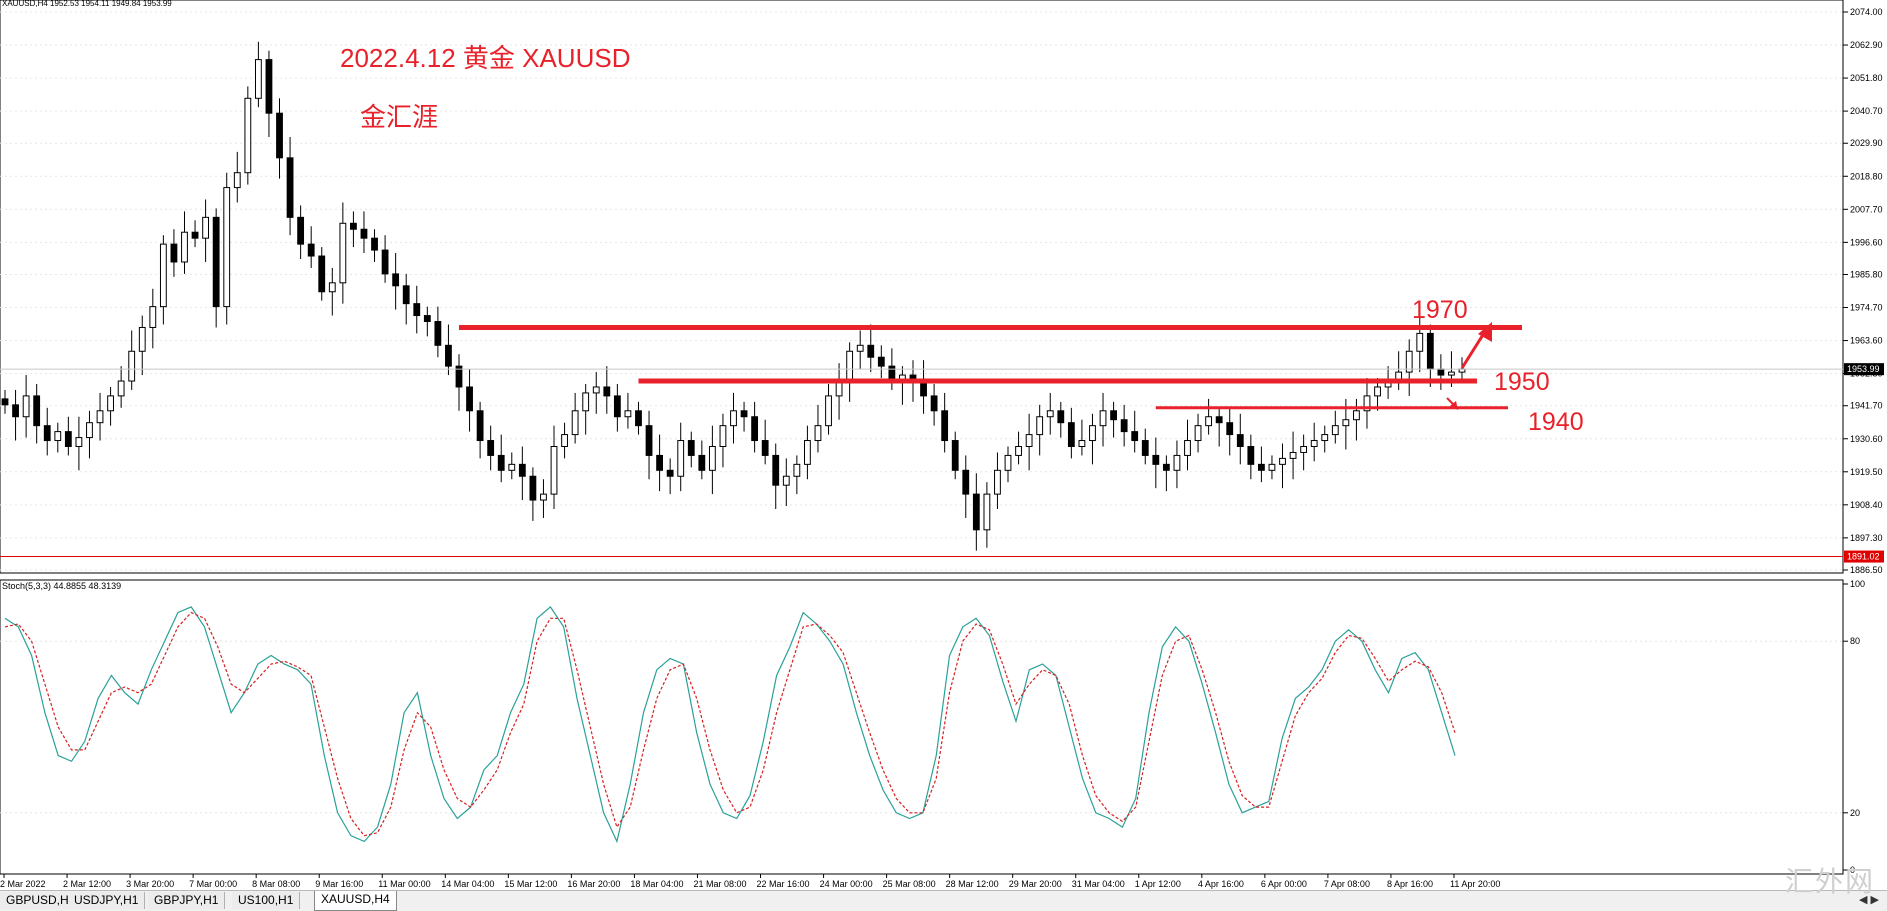 This screenshot has height=911, width=1887. What do you see at coordinates (1454, 405) in the screenshot?
I see `down-arrow-head` at bounding box center [1454, 405].